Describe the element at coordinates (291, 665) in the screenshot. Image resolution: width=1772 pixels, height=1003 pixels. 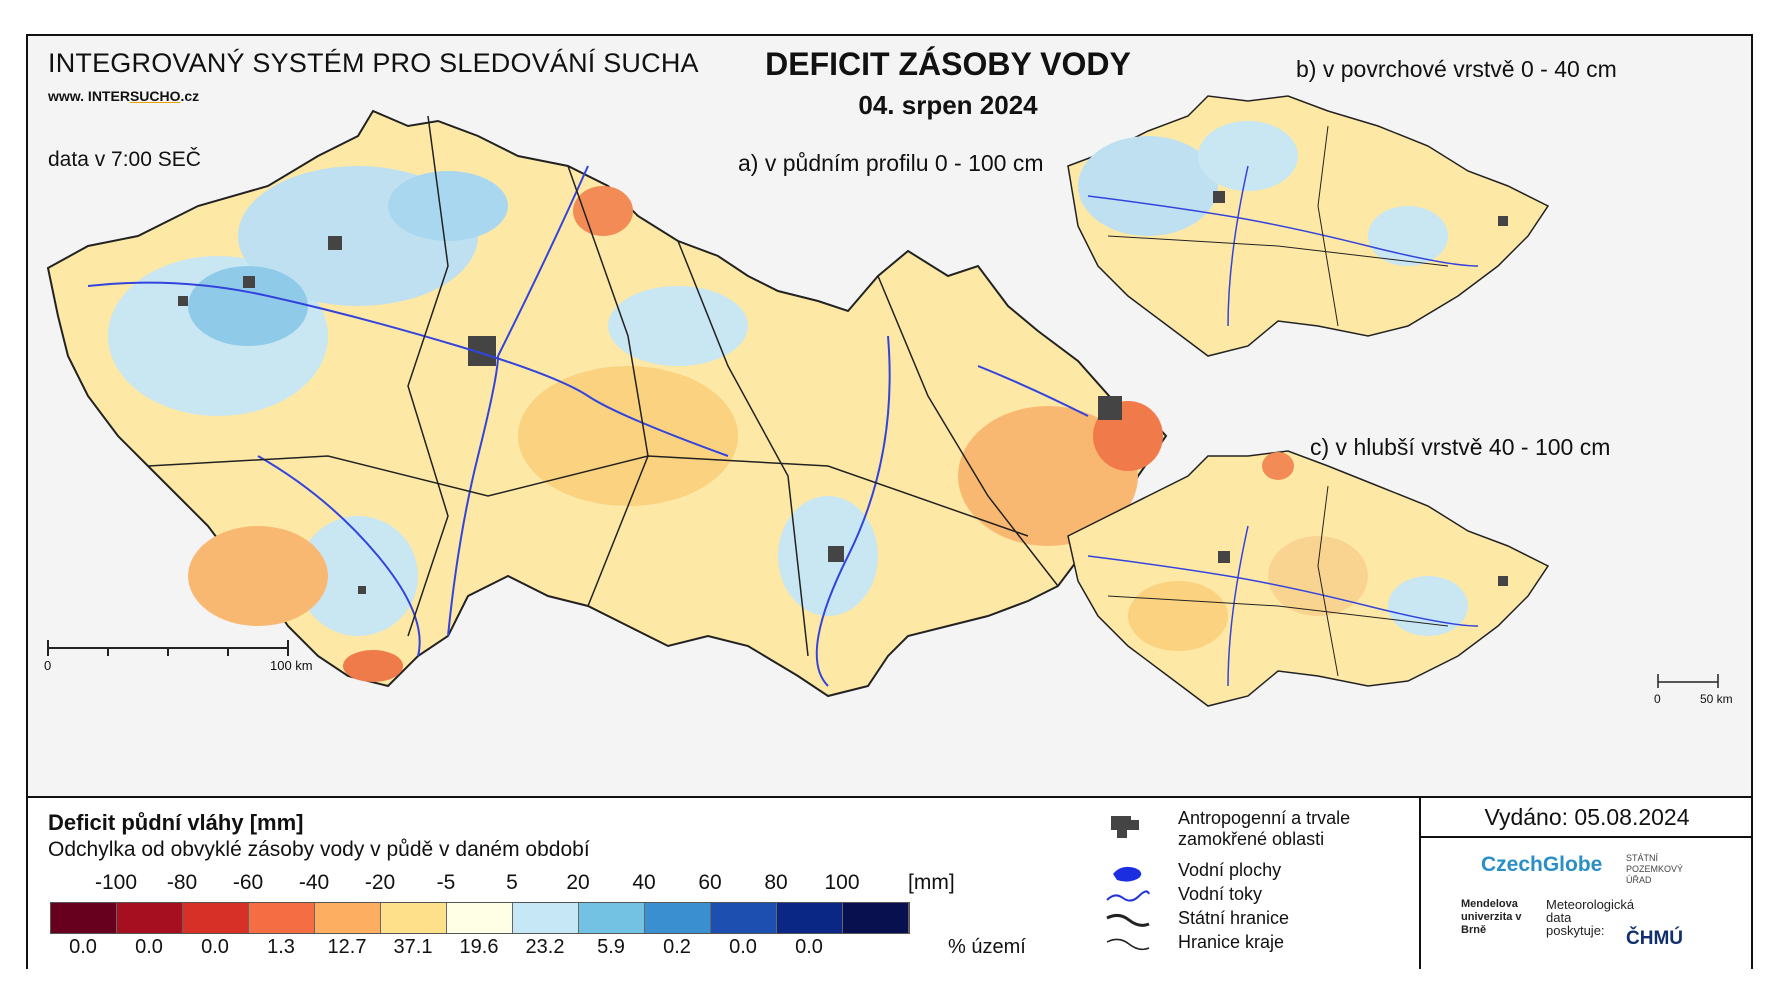
I see `scale-main-end: 100 km` at that location.